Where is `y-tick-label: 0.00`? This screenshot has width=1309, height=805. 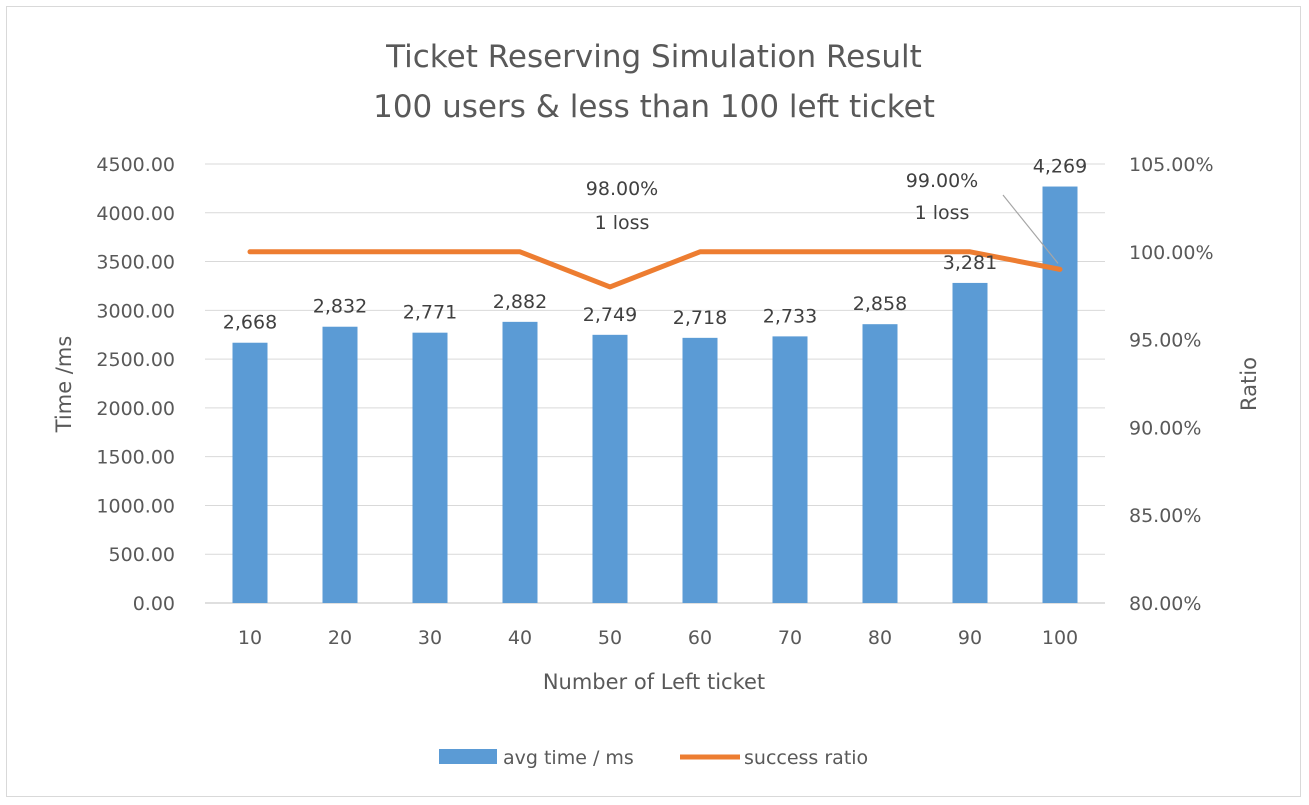
y-tick-label: 0.00 is located at coordinates (154, 604).